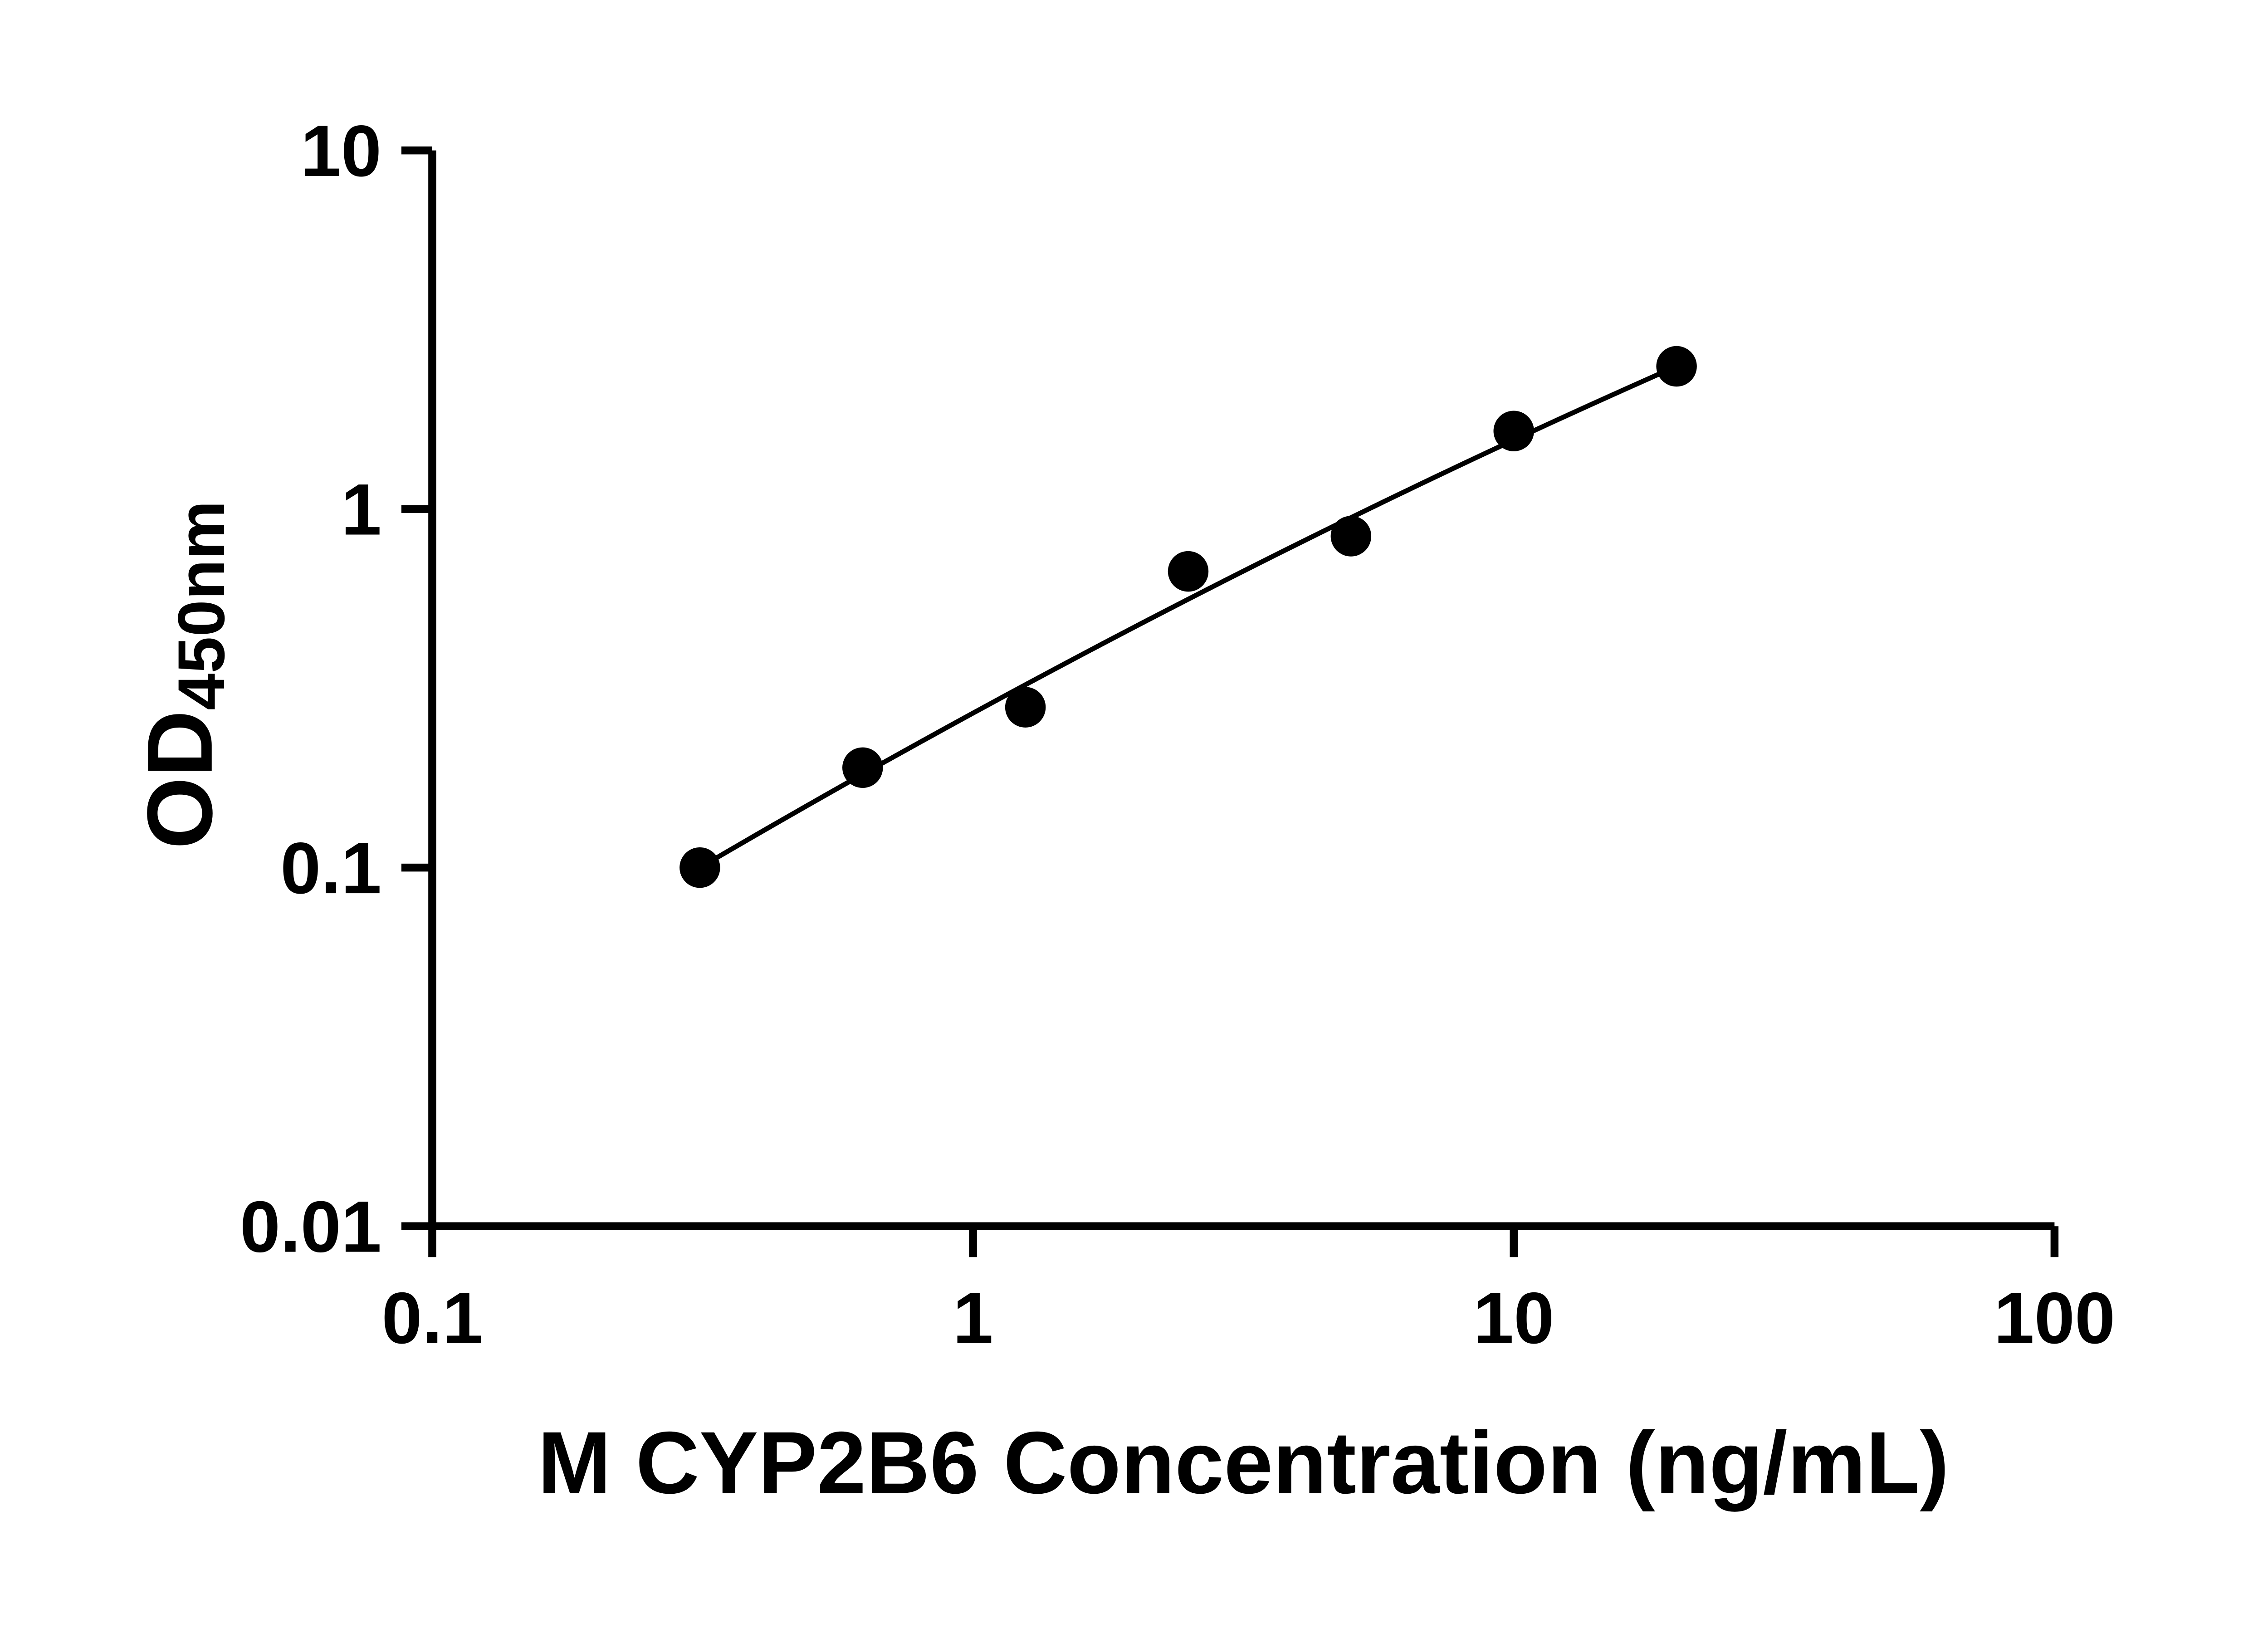  I want to click on y-tick-label: 1, so click(361, 509).